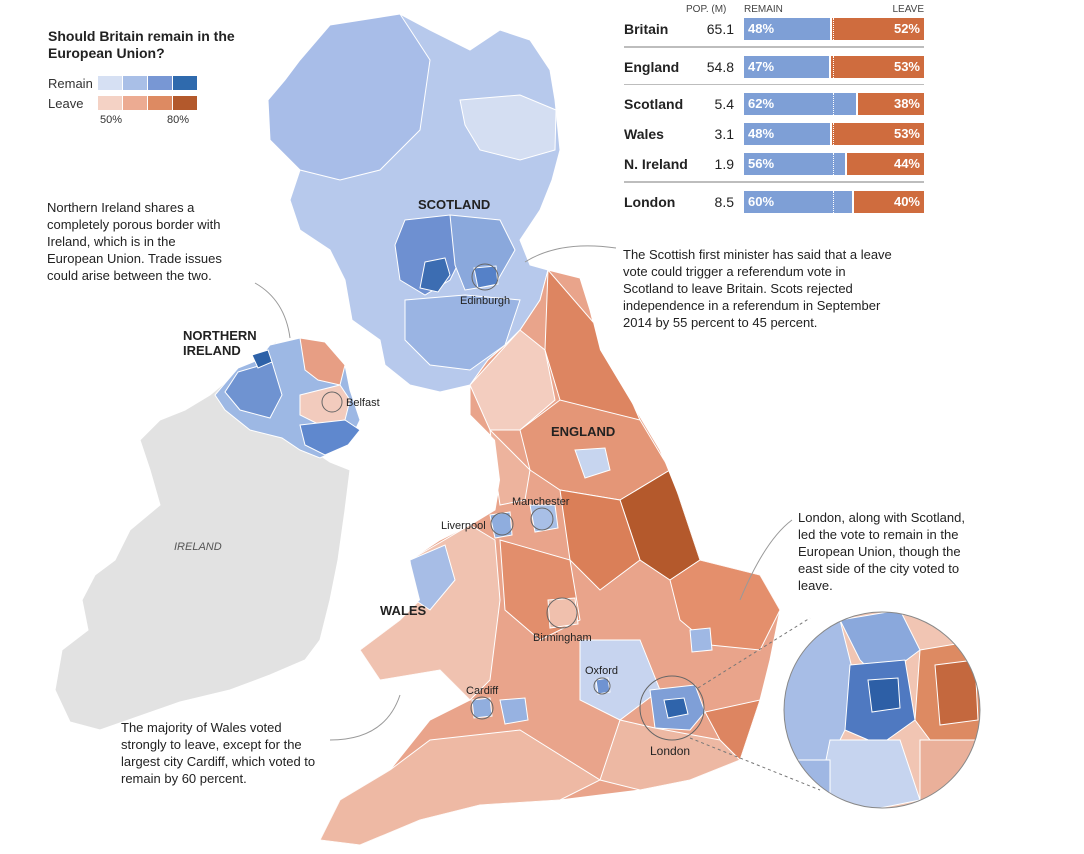 This screenshot has height=854, width=1084. Describe the element at coordinates (724, 104) in the screenshot. I see `result-pop: 5.4` at that location.